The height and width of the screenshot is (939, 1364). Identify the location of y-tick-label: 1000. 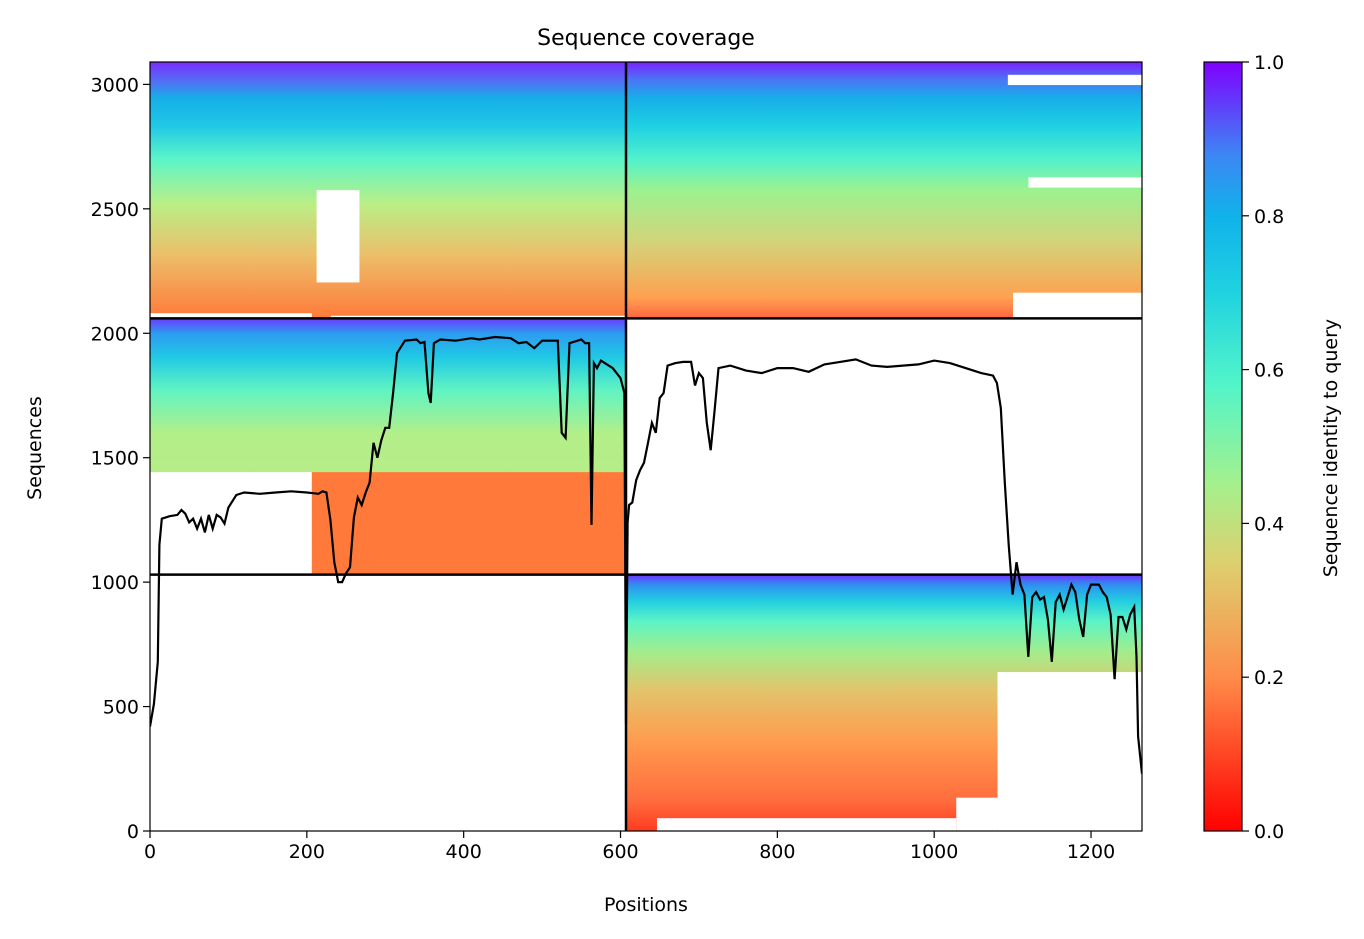
(115, 583).